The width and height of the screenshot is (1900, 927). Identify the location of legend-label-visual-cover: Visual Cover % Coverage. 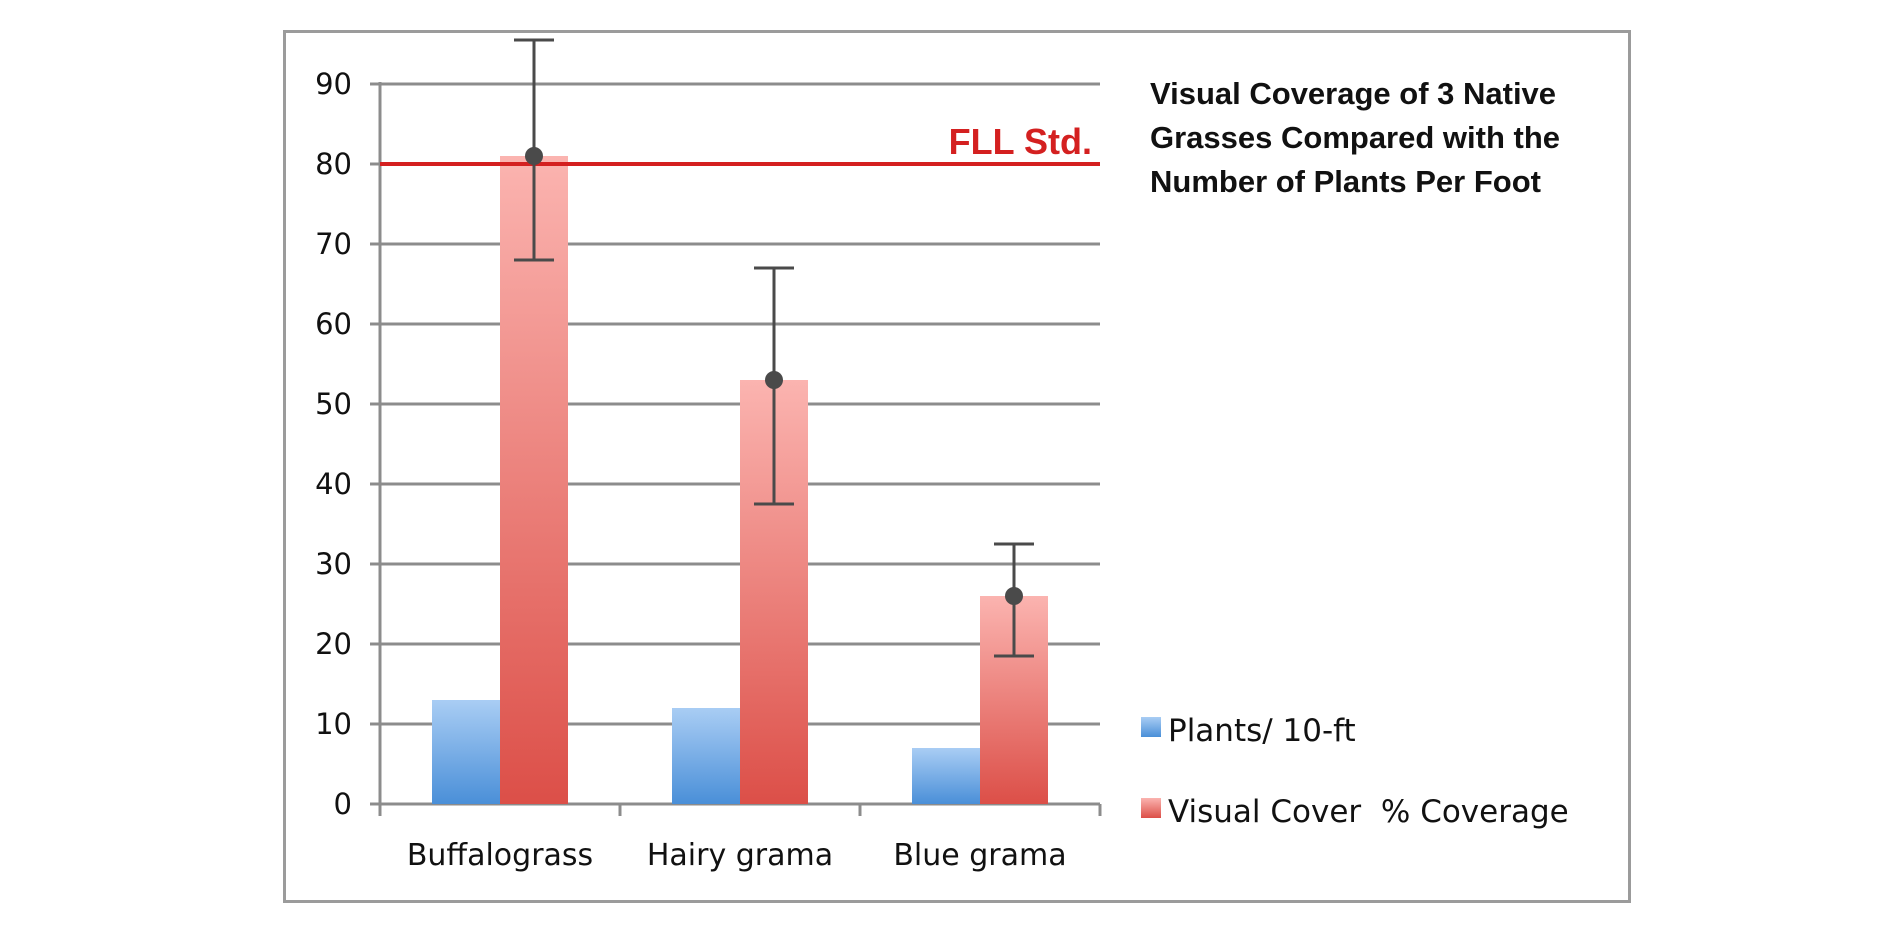
(1368, 812).